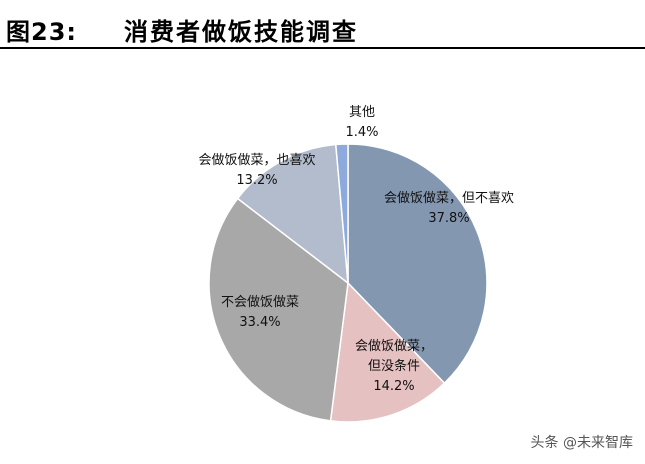 Image resolution: width=645 pixels, height=464 pixels. Describe the element at coordinates (256, 180) in the screenshot. I see `slice-value-label-3: 13.2%` at that location.